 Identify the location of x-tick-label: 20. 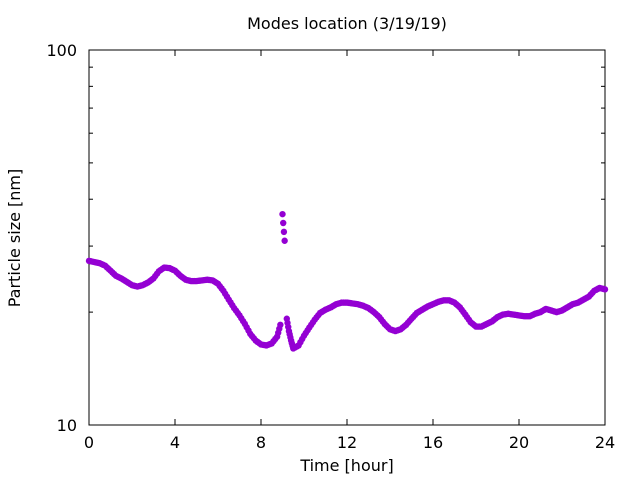
(519, 442).